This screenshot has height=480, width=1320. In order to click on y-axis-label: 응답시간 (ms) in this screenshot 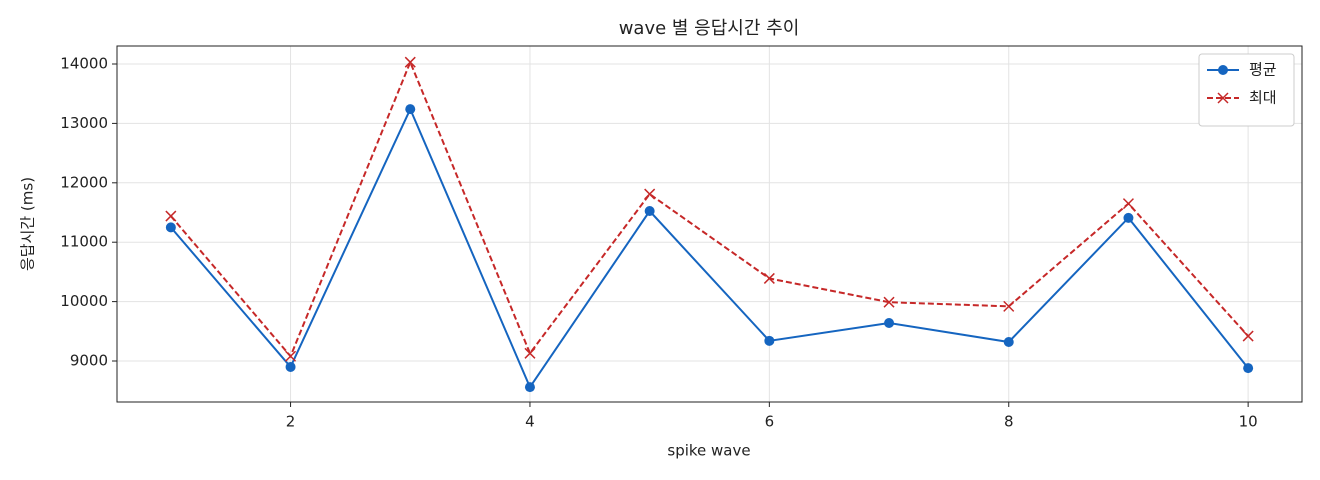, I will do `click(28, 224)`.